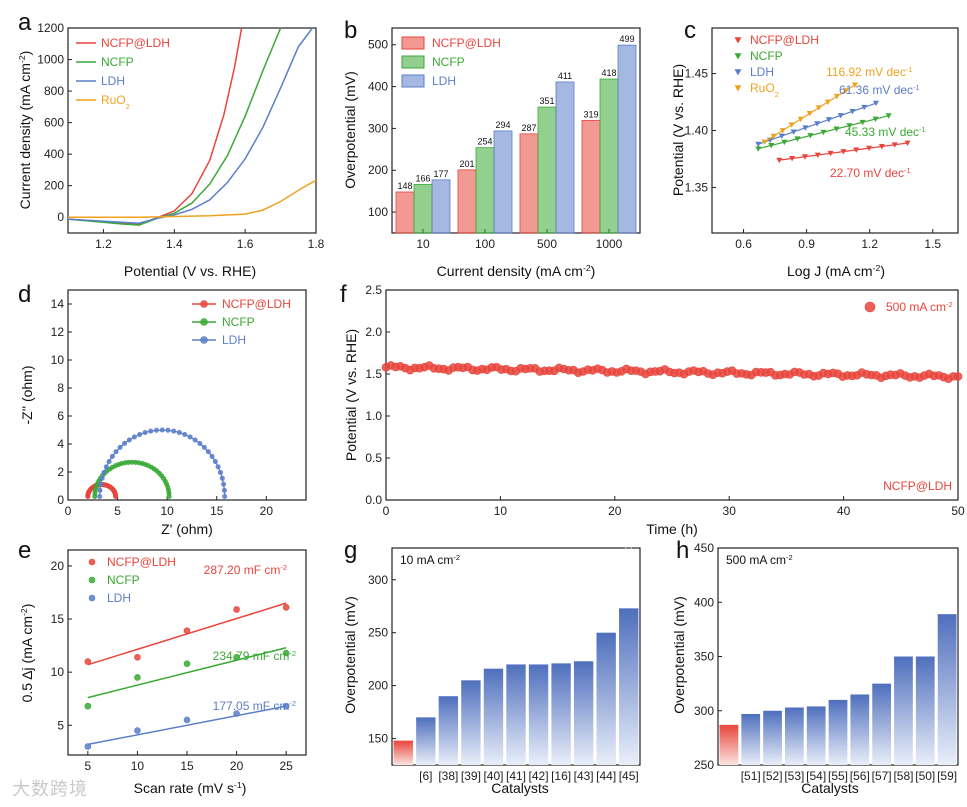 The image size is (967, 807). Describe the element at coordinates (373, 500) in the screenshot. I see `y-tick-label: 0.0` at that location.